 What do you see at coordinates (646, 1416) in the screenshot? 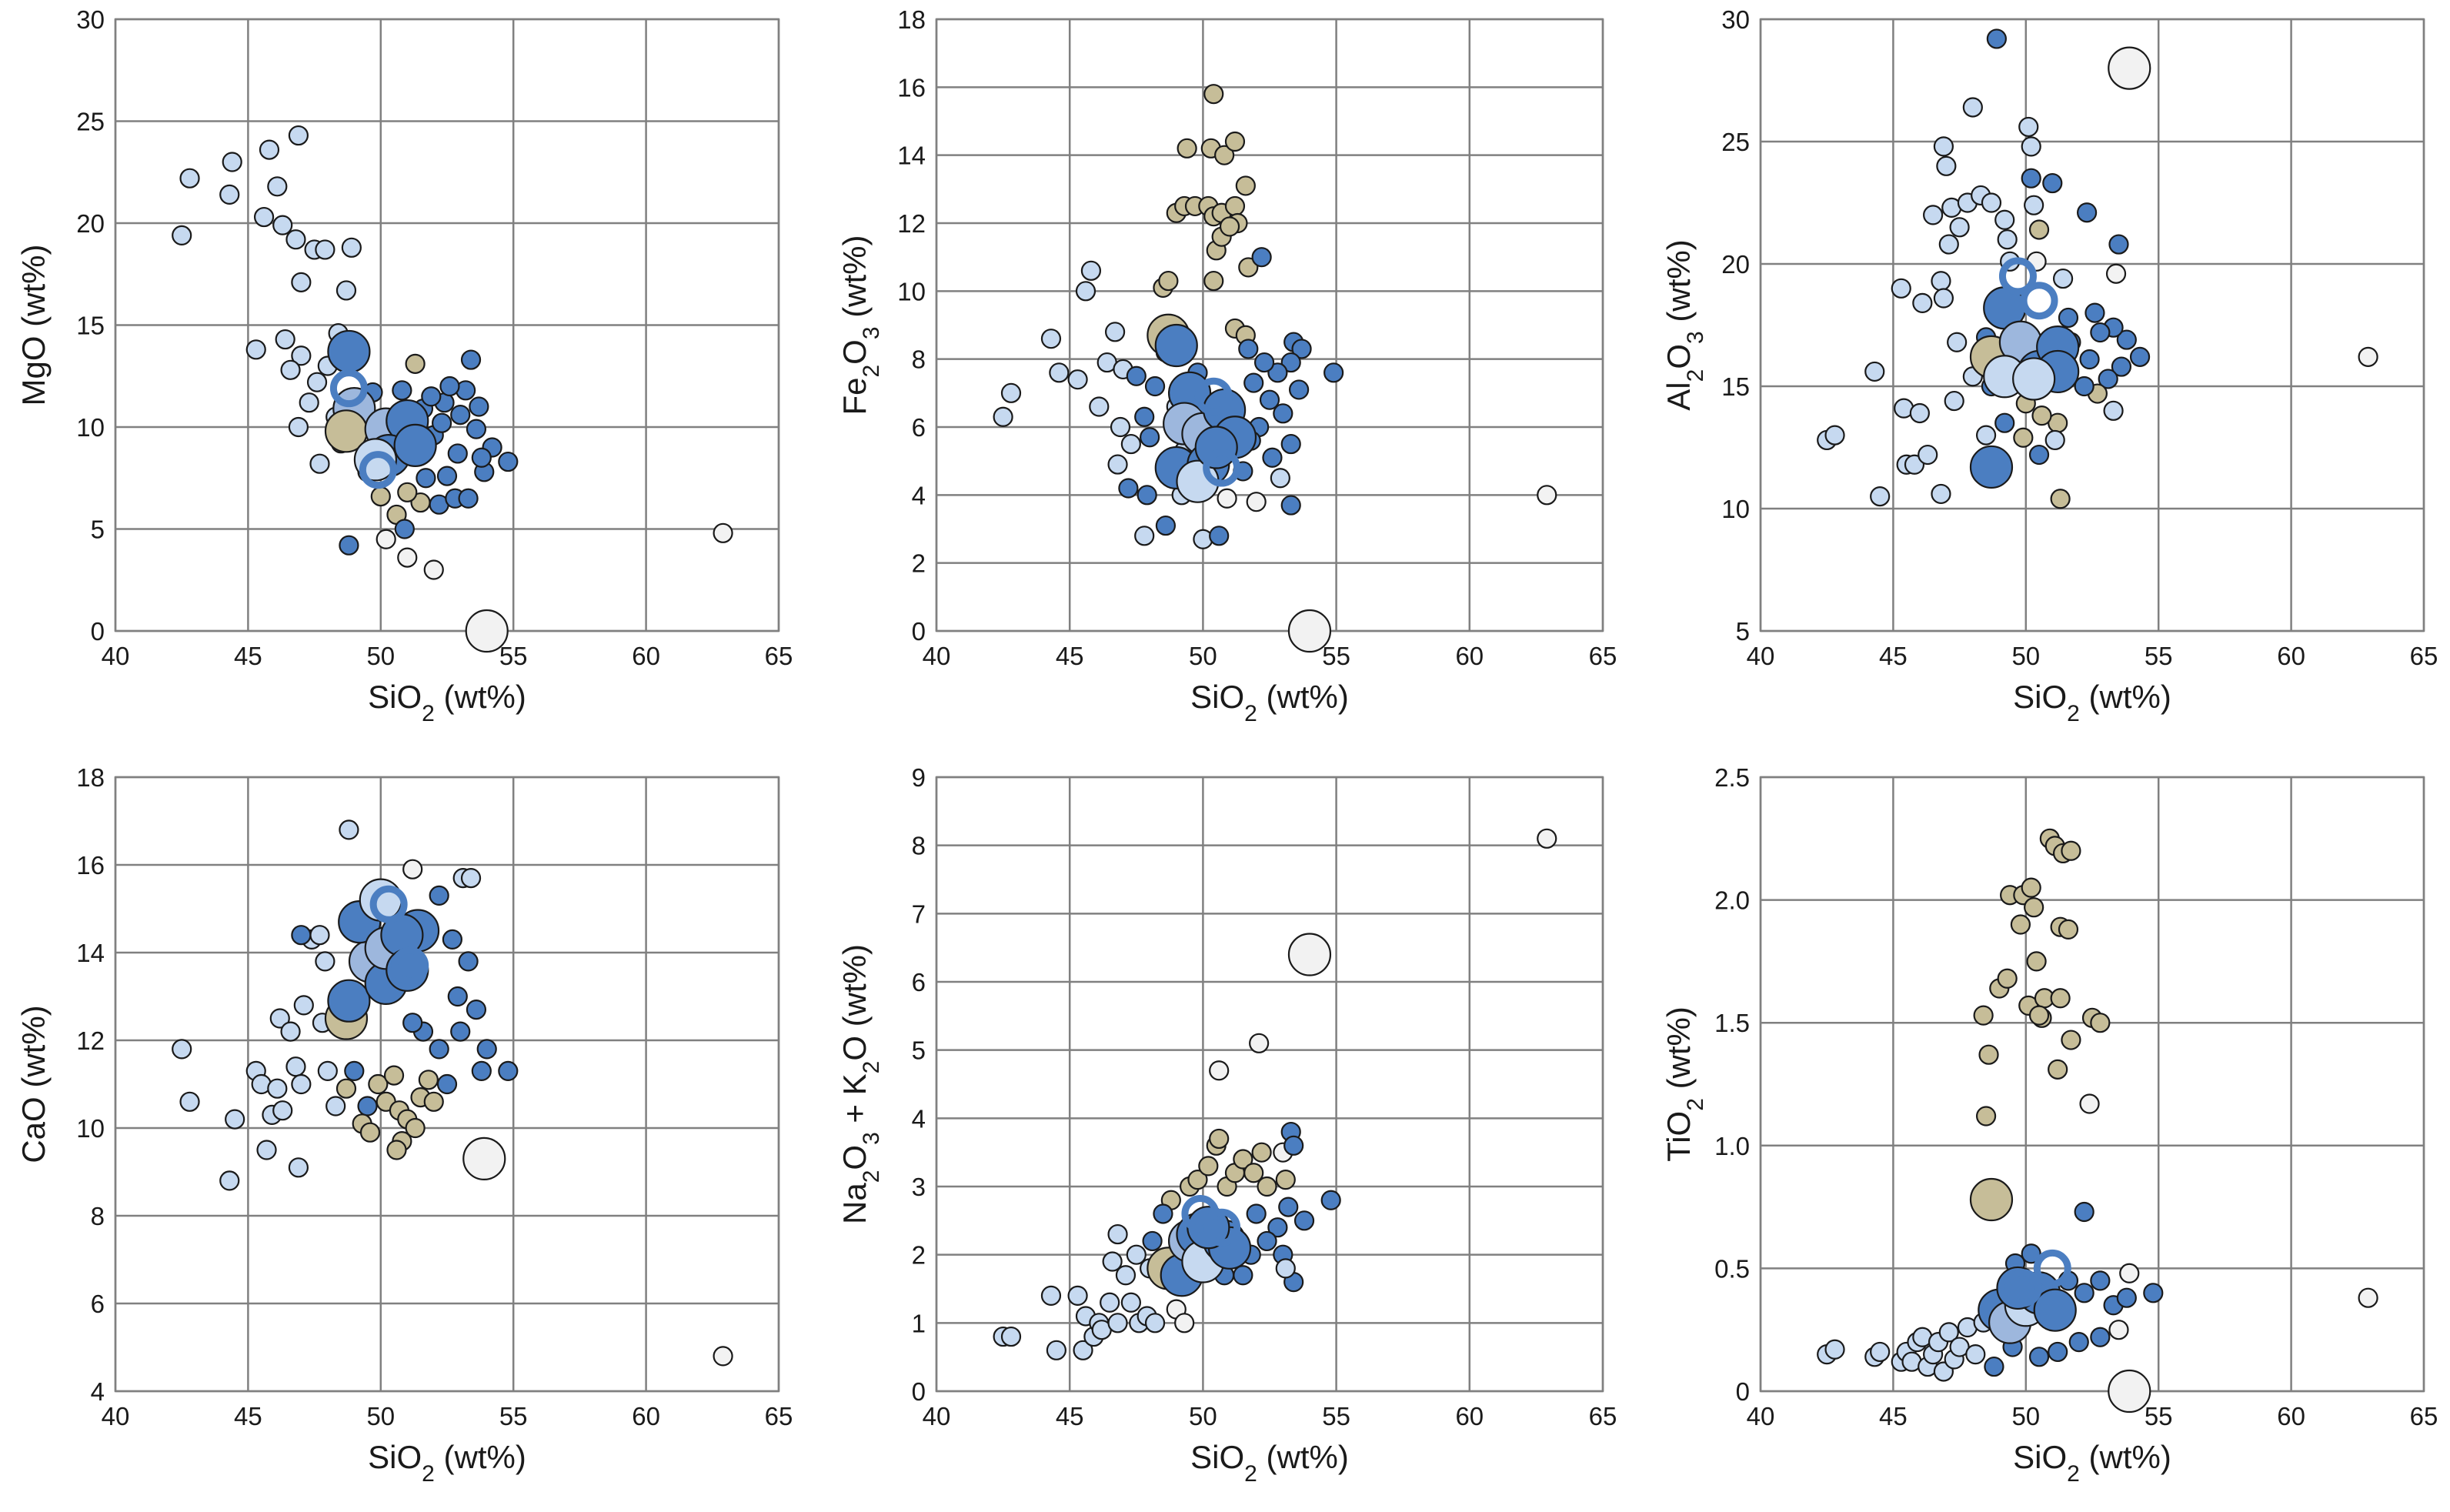
I see `x-tick-label: 60` at bounding box center [646, 1416].